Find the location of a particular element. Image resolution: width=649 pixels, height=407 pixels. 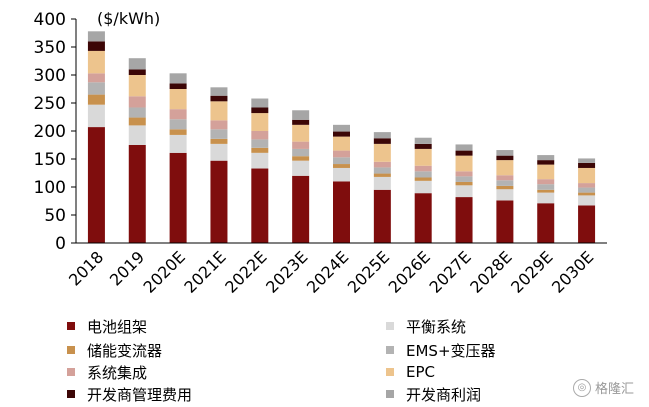

x-tick-label: 2020E is located at coordinates (164, 271).